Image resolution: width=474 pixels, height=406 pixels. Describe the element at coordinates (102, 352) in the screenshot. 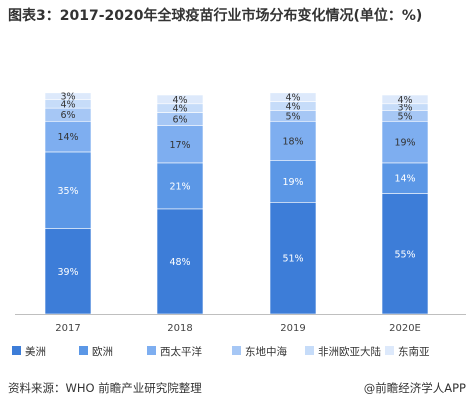

I see `legend-label: 欧洲` at that location.